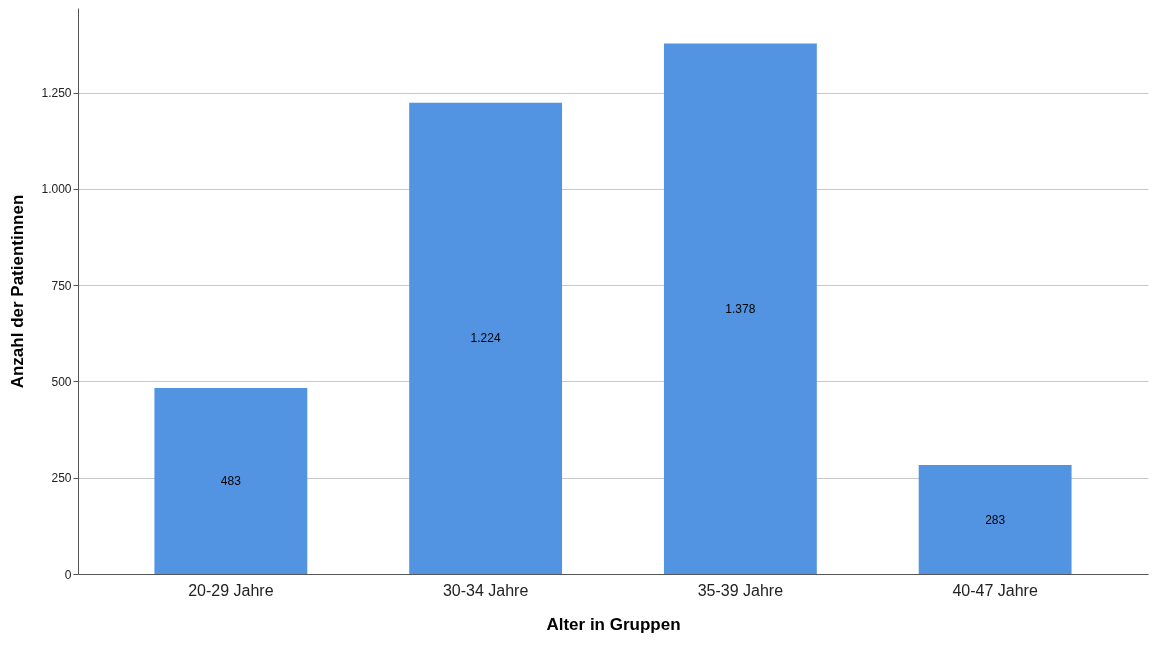 Image resolution: width=1172 pixels, height=656 pixels. I want to click on y-tick-label: 750, so click(61, 285).